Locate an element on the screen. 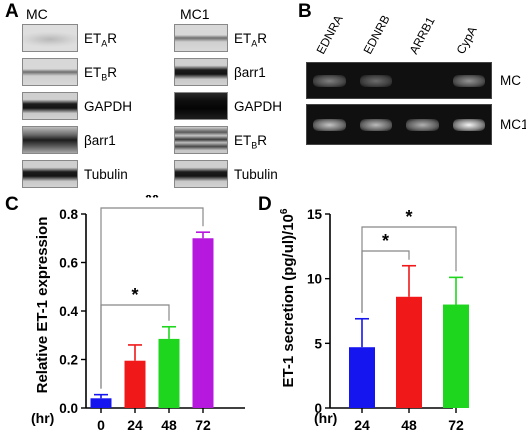 The image size is (526, 437). gel-lane-label: EDNRB is located at coordinates (376, 34).